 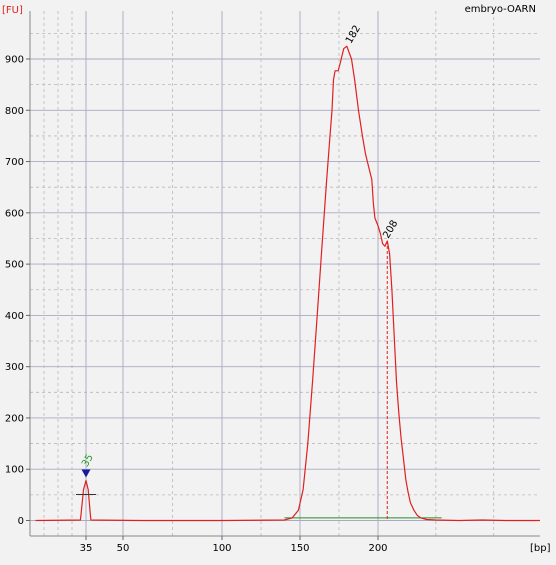 What do you see at coordinates (14, 265) in the screenshot?
I see `y-tick-label: 500` at bounding box center [14, 265].